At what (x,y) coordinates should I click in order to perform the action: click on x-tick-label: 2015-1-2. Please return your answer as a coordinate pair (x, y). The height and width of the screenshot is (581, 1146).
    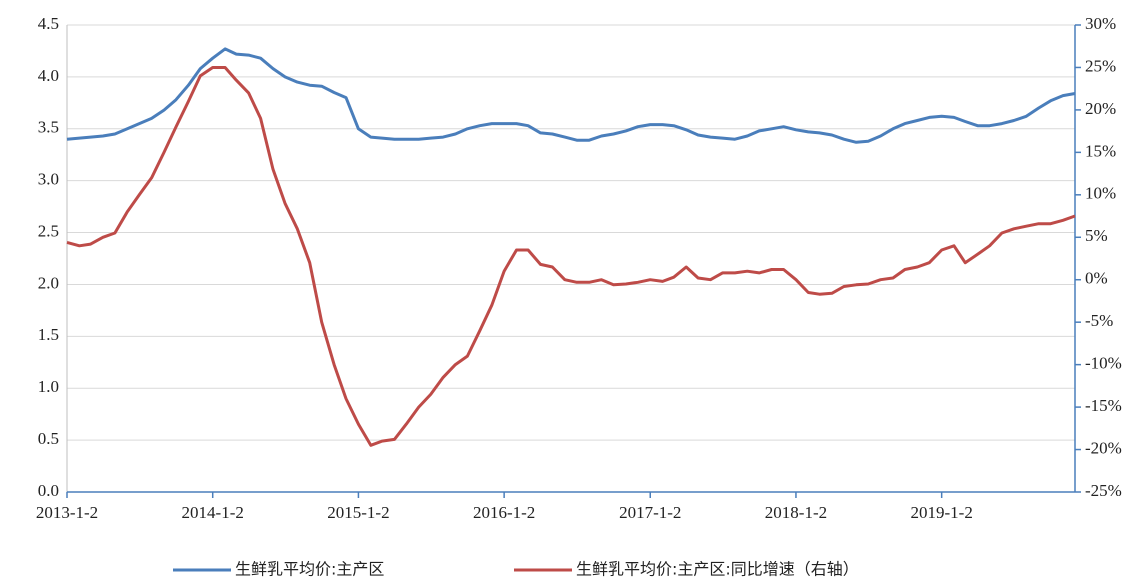
    Looking at the image, I should click on (358, 512).